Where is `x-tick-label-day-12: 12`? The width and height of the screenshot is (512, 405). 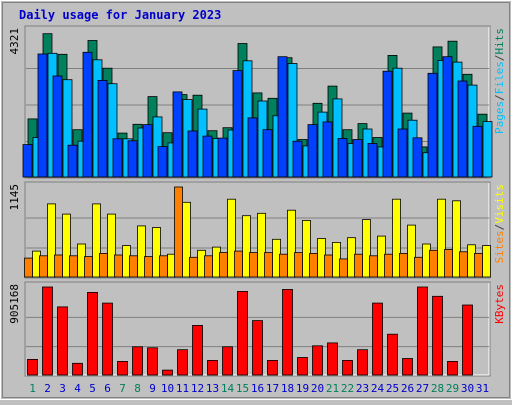
x-tick-label-day-12: 12 is located at coordinates (197, 388).